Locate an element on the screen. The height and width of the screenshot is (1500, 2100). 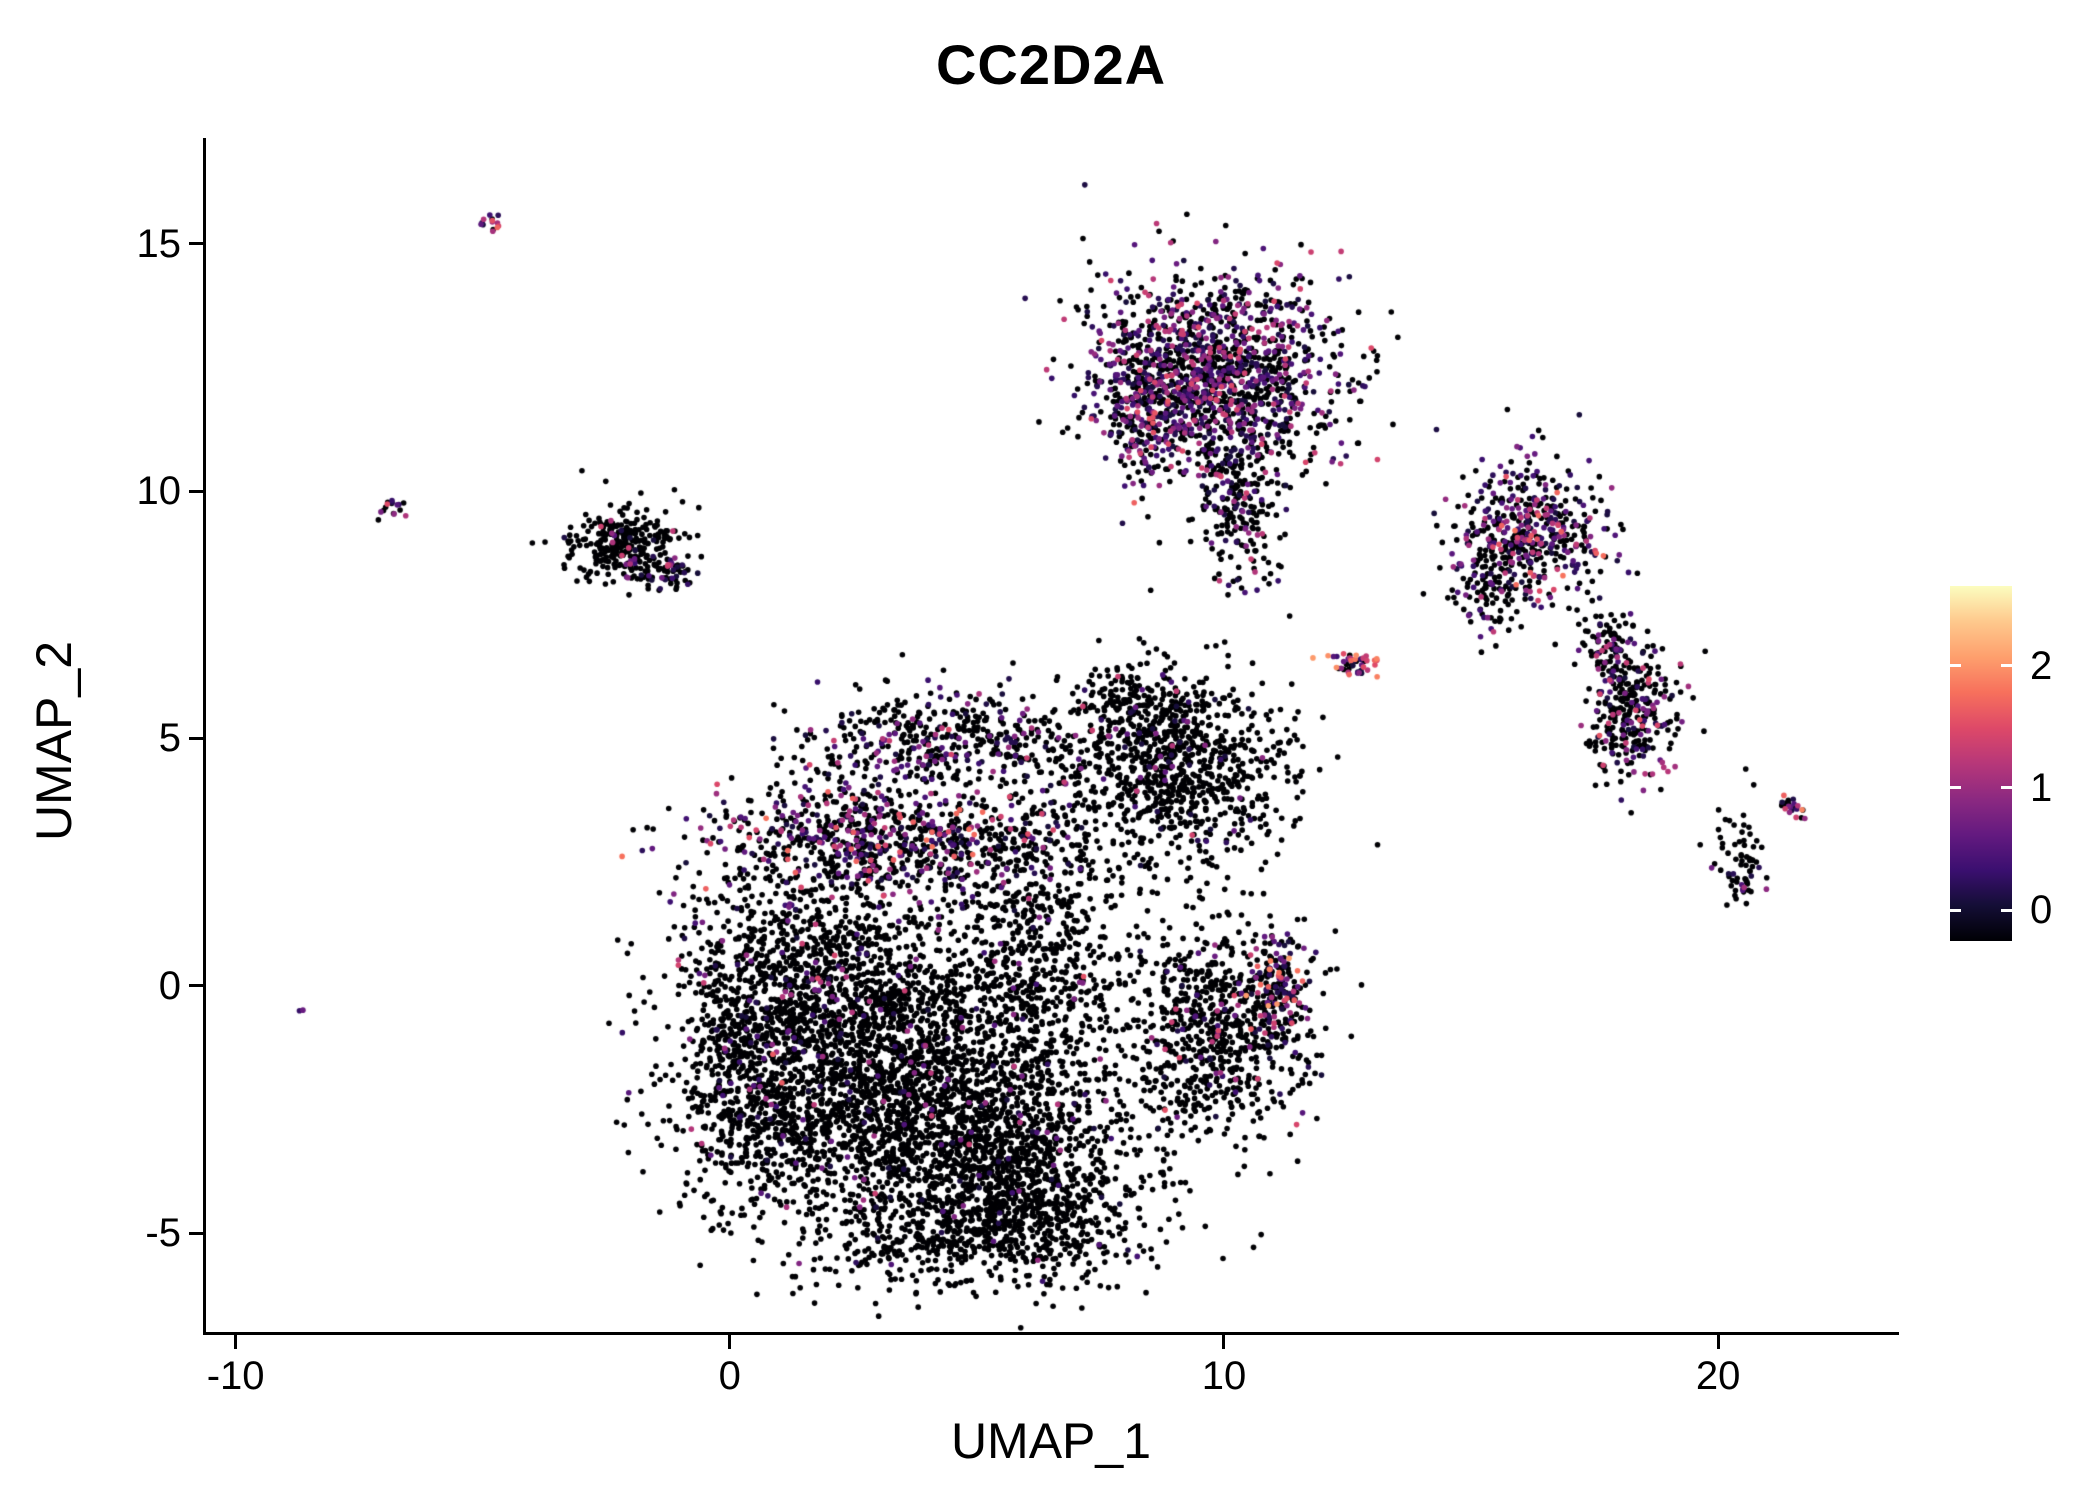
y-axis-line is located at coordinates (204, 736).